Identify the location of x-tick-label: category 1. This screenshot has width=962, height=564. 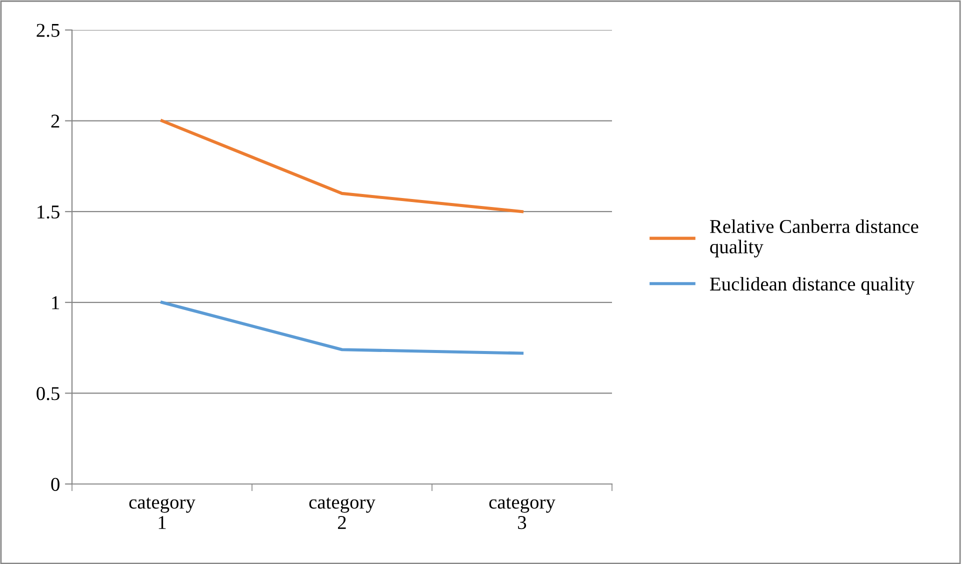
(162, 513).